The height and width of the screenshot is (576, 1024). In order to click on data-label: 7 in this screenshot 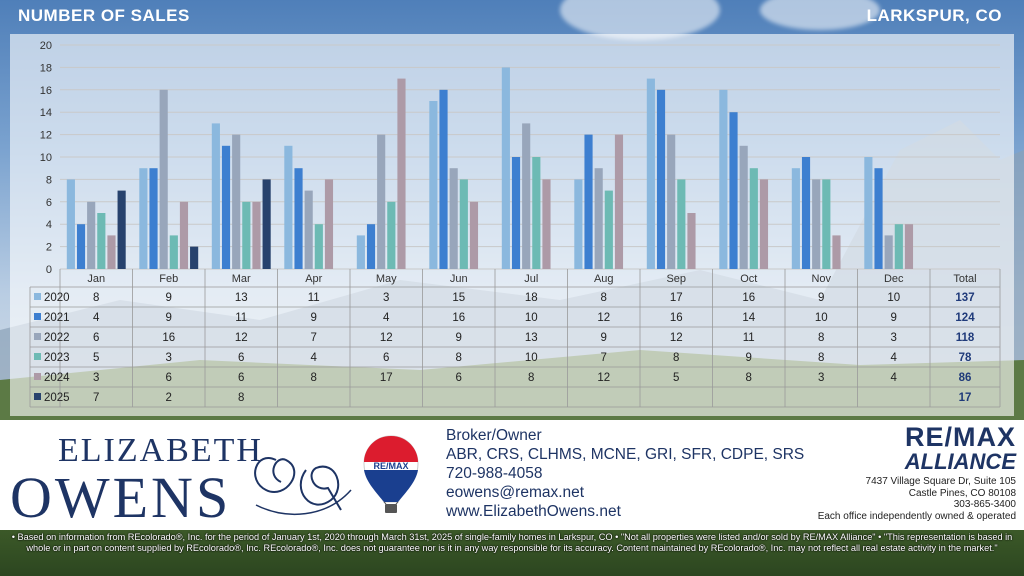, I will do `click(604, 358)`.